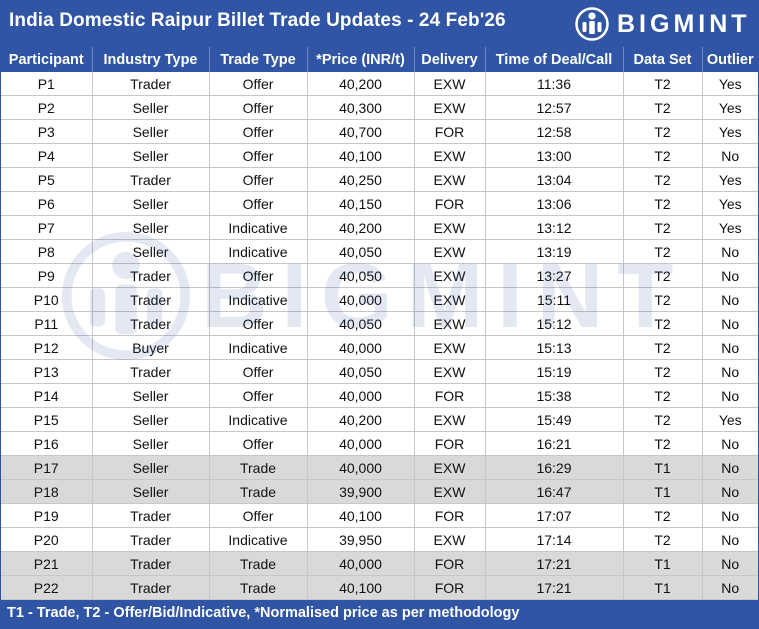 The width and height of the screenshot is (759, 629). What do you see at coordinates (361, 107) in the screenshot?
I see `table-cell: 40,300` at bounding box center [361, 107].